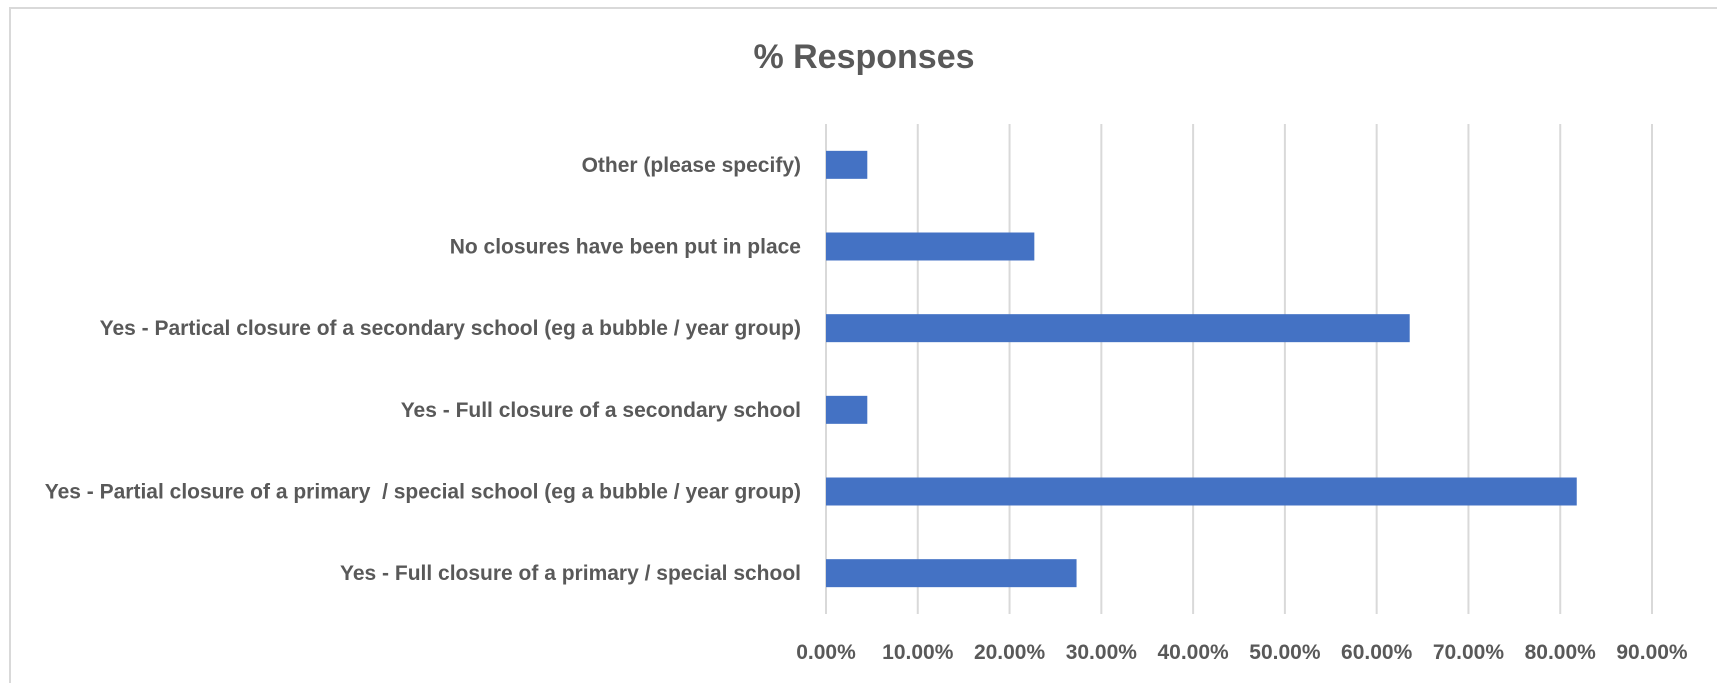 The height and width of the screenshot is (685, 1719). Describe the element at coordinates (863, 57) in the screenshot. I see `chart-title: % Responses` at that location.